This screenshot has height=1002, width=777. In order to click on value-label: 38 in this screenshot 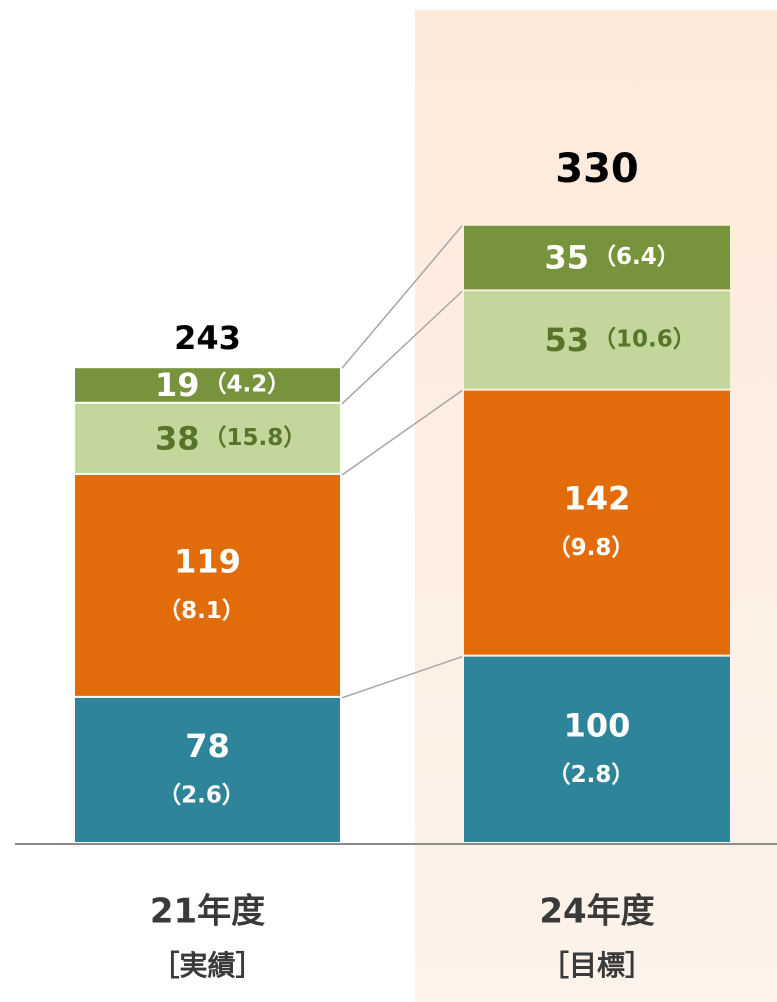, I will do `click(177, 438)`.